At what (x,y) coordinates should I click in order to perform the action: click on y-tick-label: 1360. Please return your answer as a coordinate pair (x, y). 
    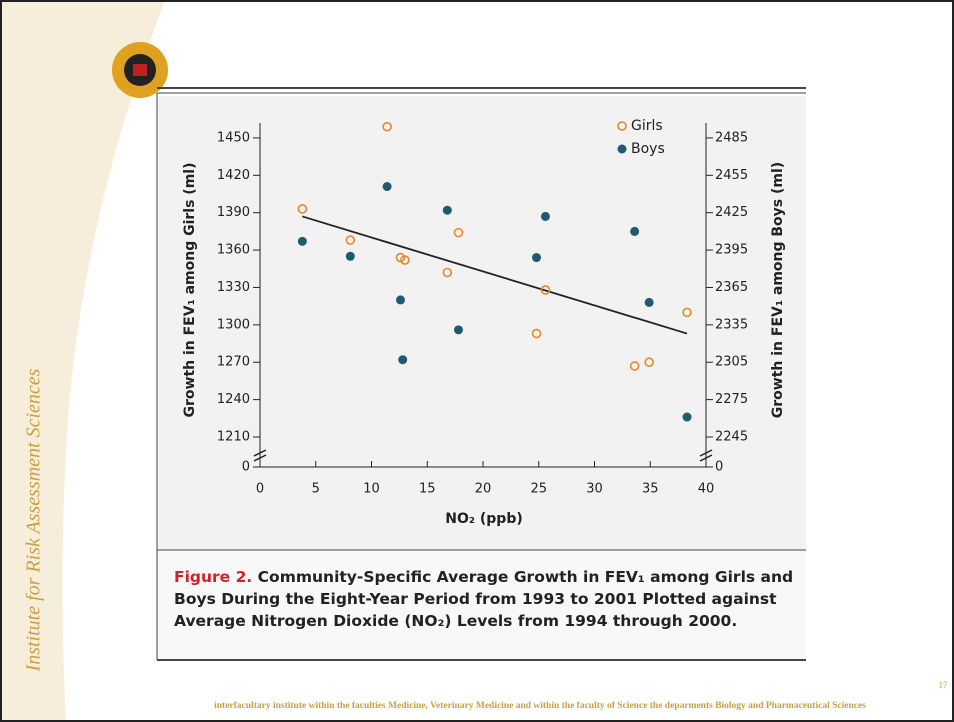
    Looking at the image, I should click on (233, 250).